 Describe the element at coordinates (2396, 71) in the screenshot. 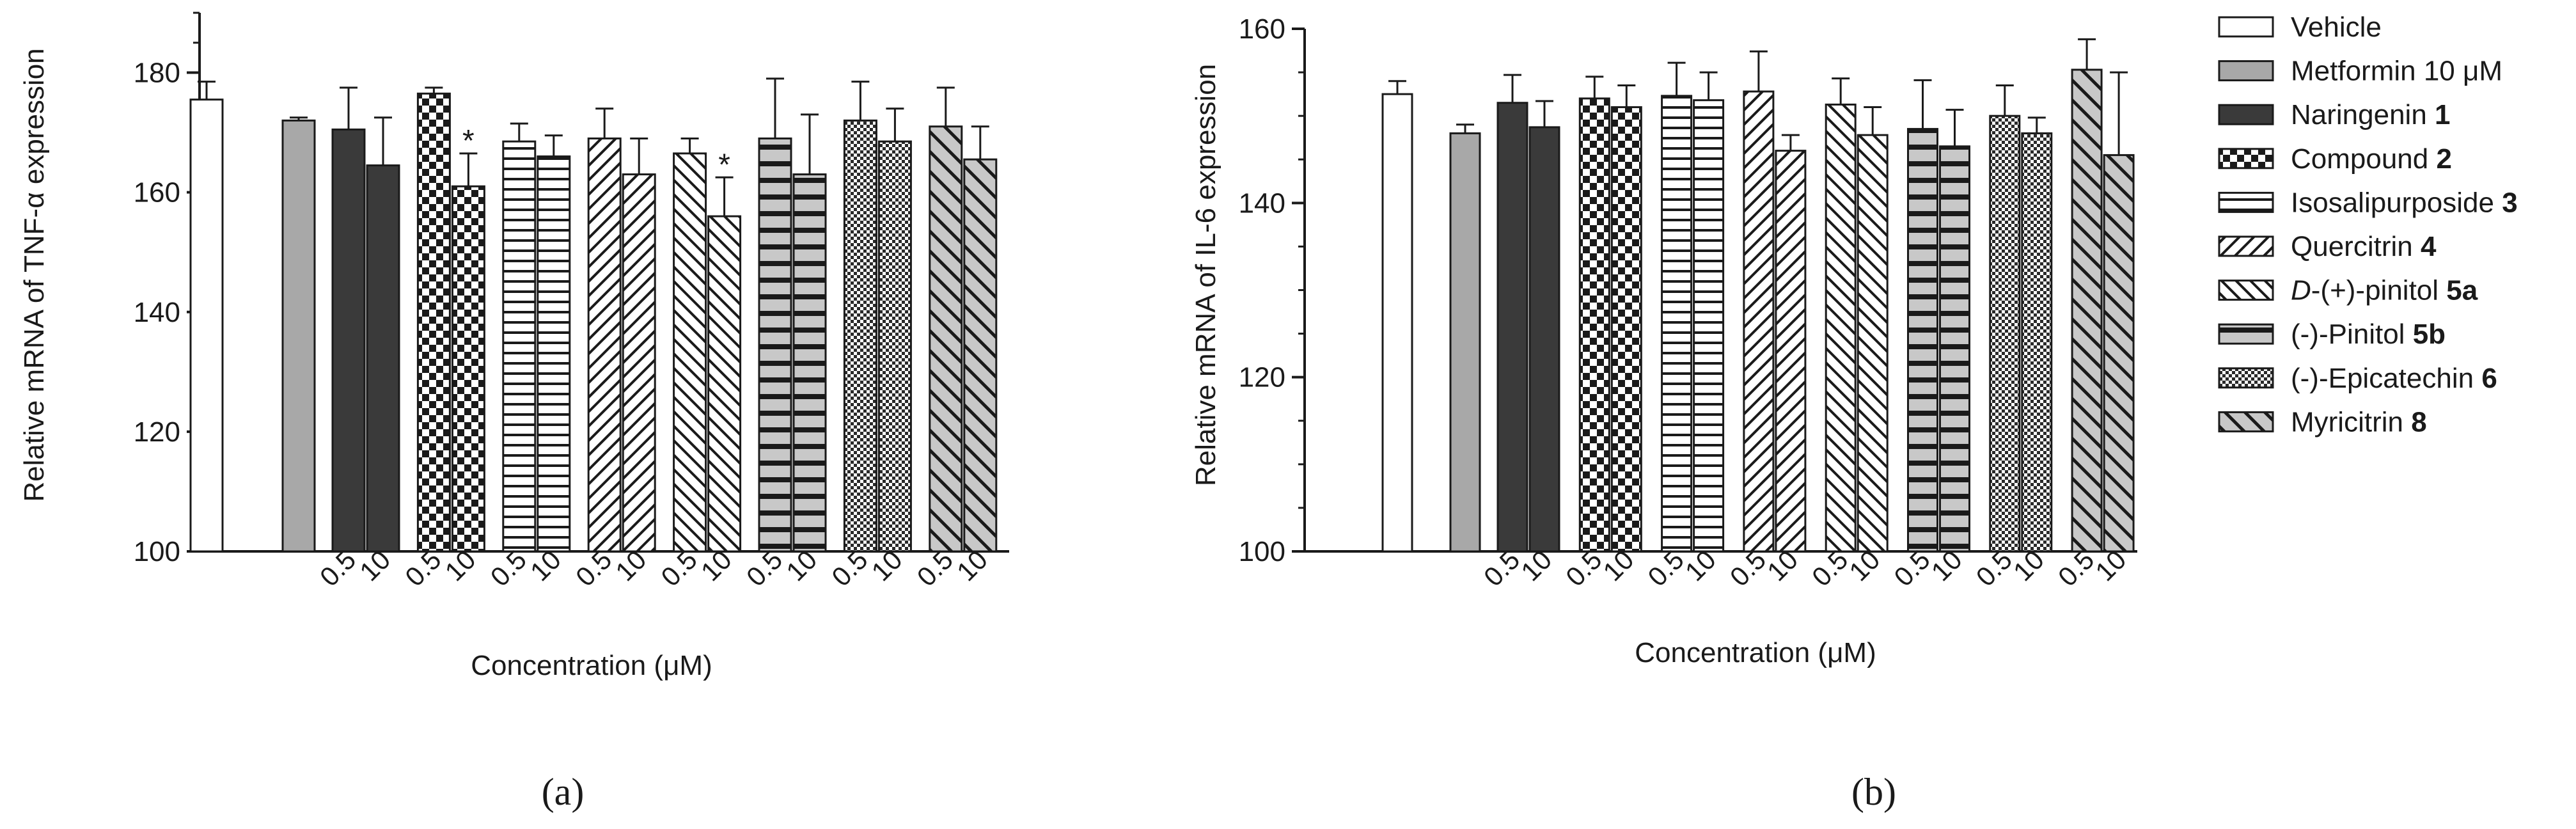

I see `legend-label: Metformin 10 μM` at that location.